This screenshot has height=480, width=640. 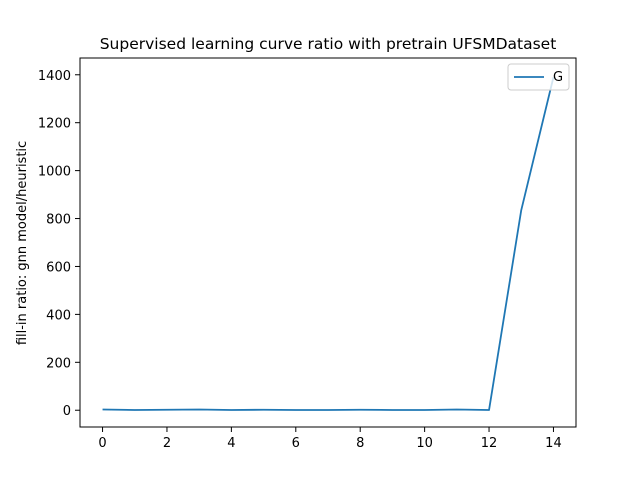 I want to click on x-tick-label: 10, so click(x=424, y=443).